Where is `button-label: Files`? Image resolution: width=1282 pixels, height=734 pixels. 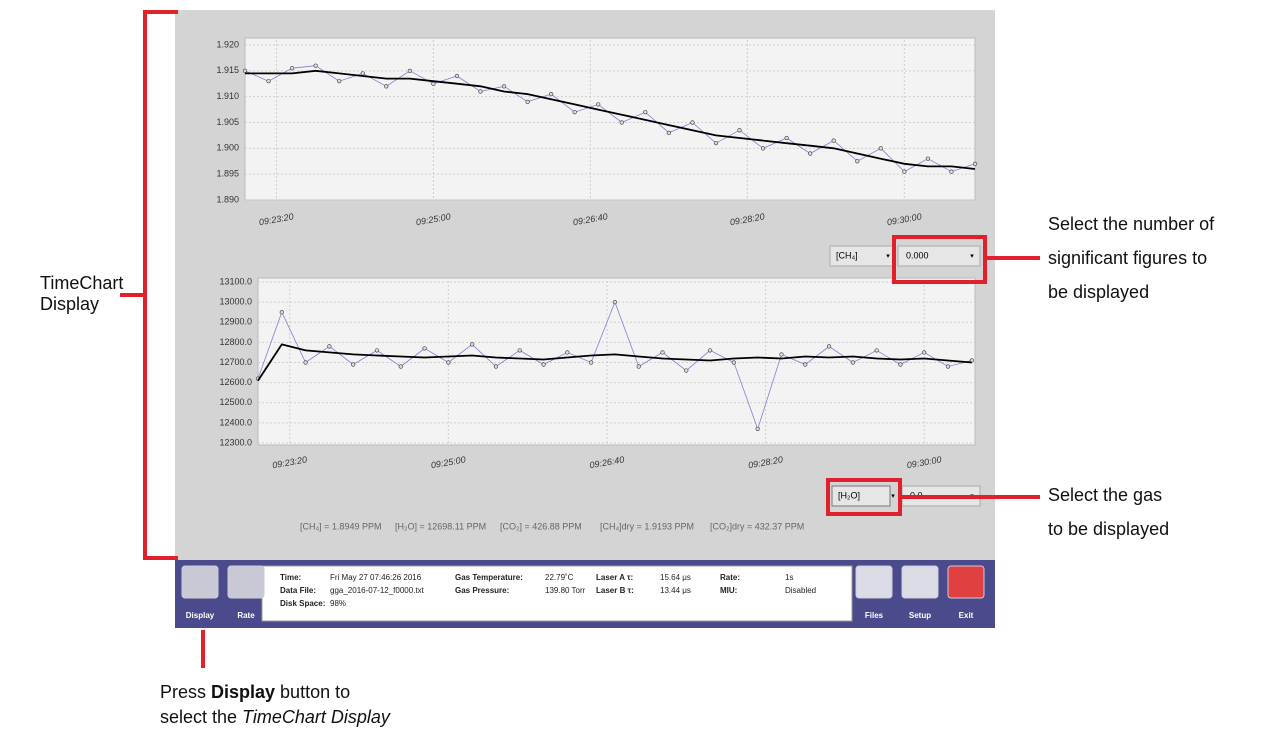
button-label: Files is located at coordinates (874, 615).